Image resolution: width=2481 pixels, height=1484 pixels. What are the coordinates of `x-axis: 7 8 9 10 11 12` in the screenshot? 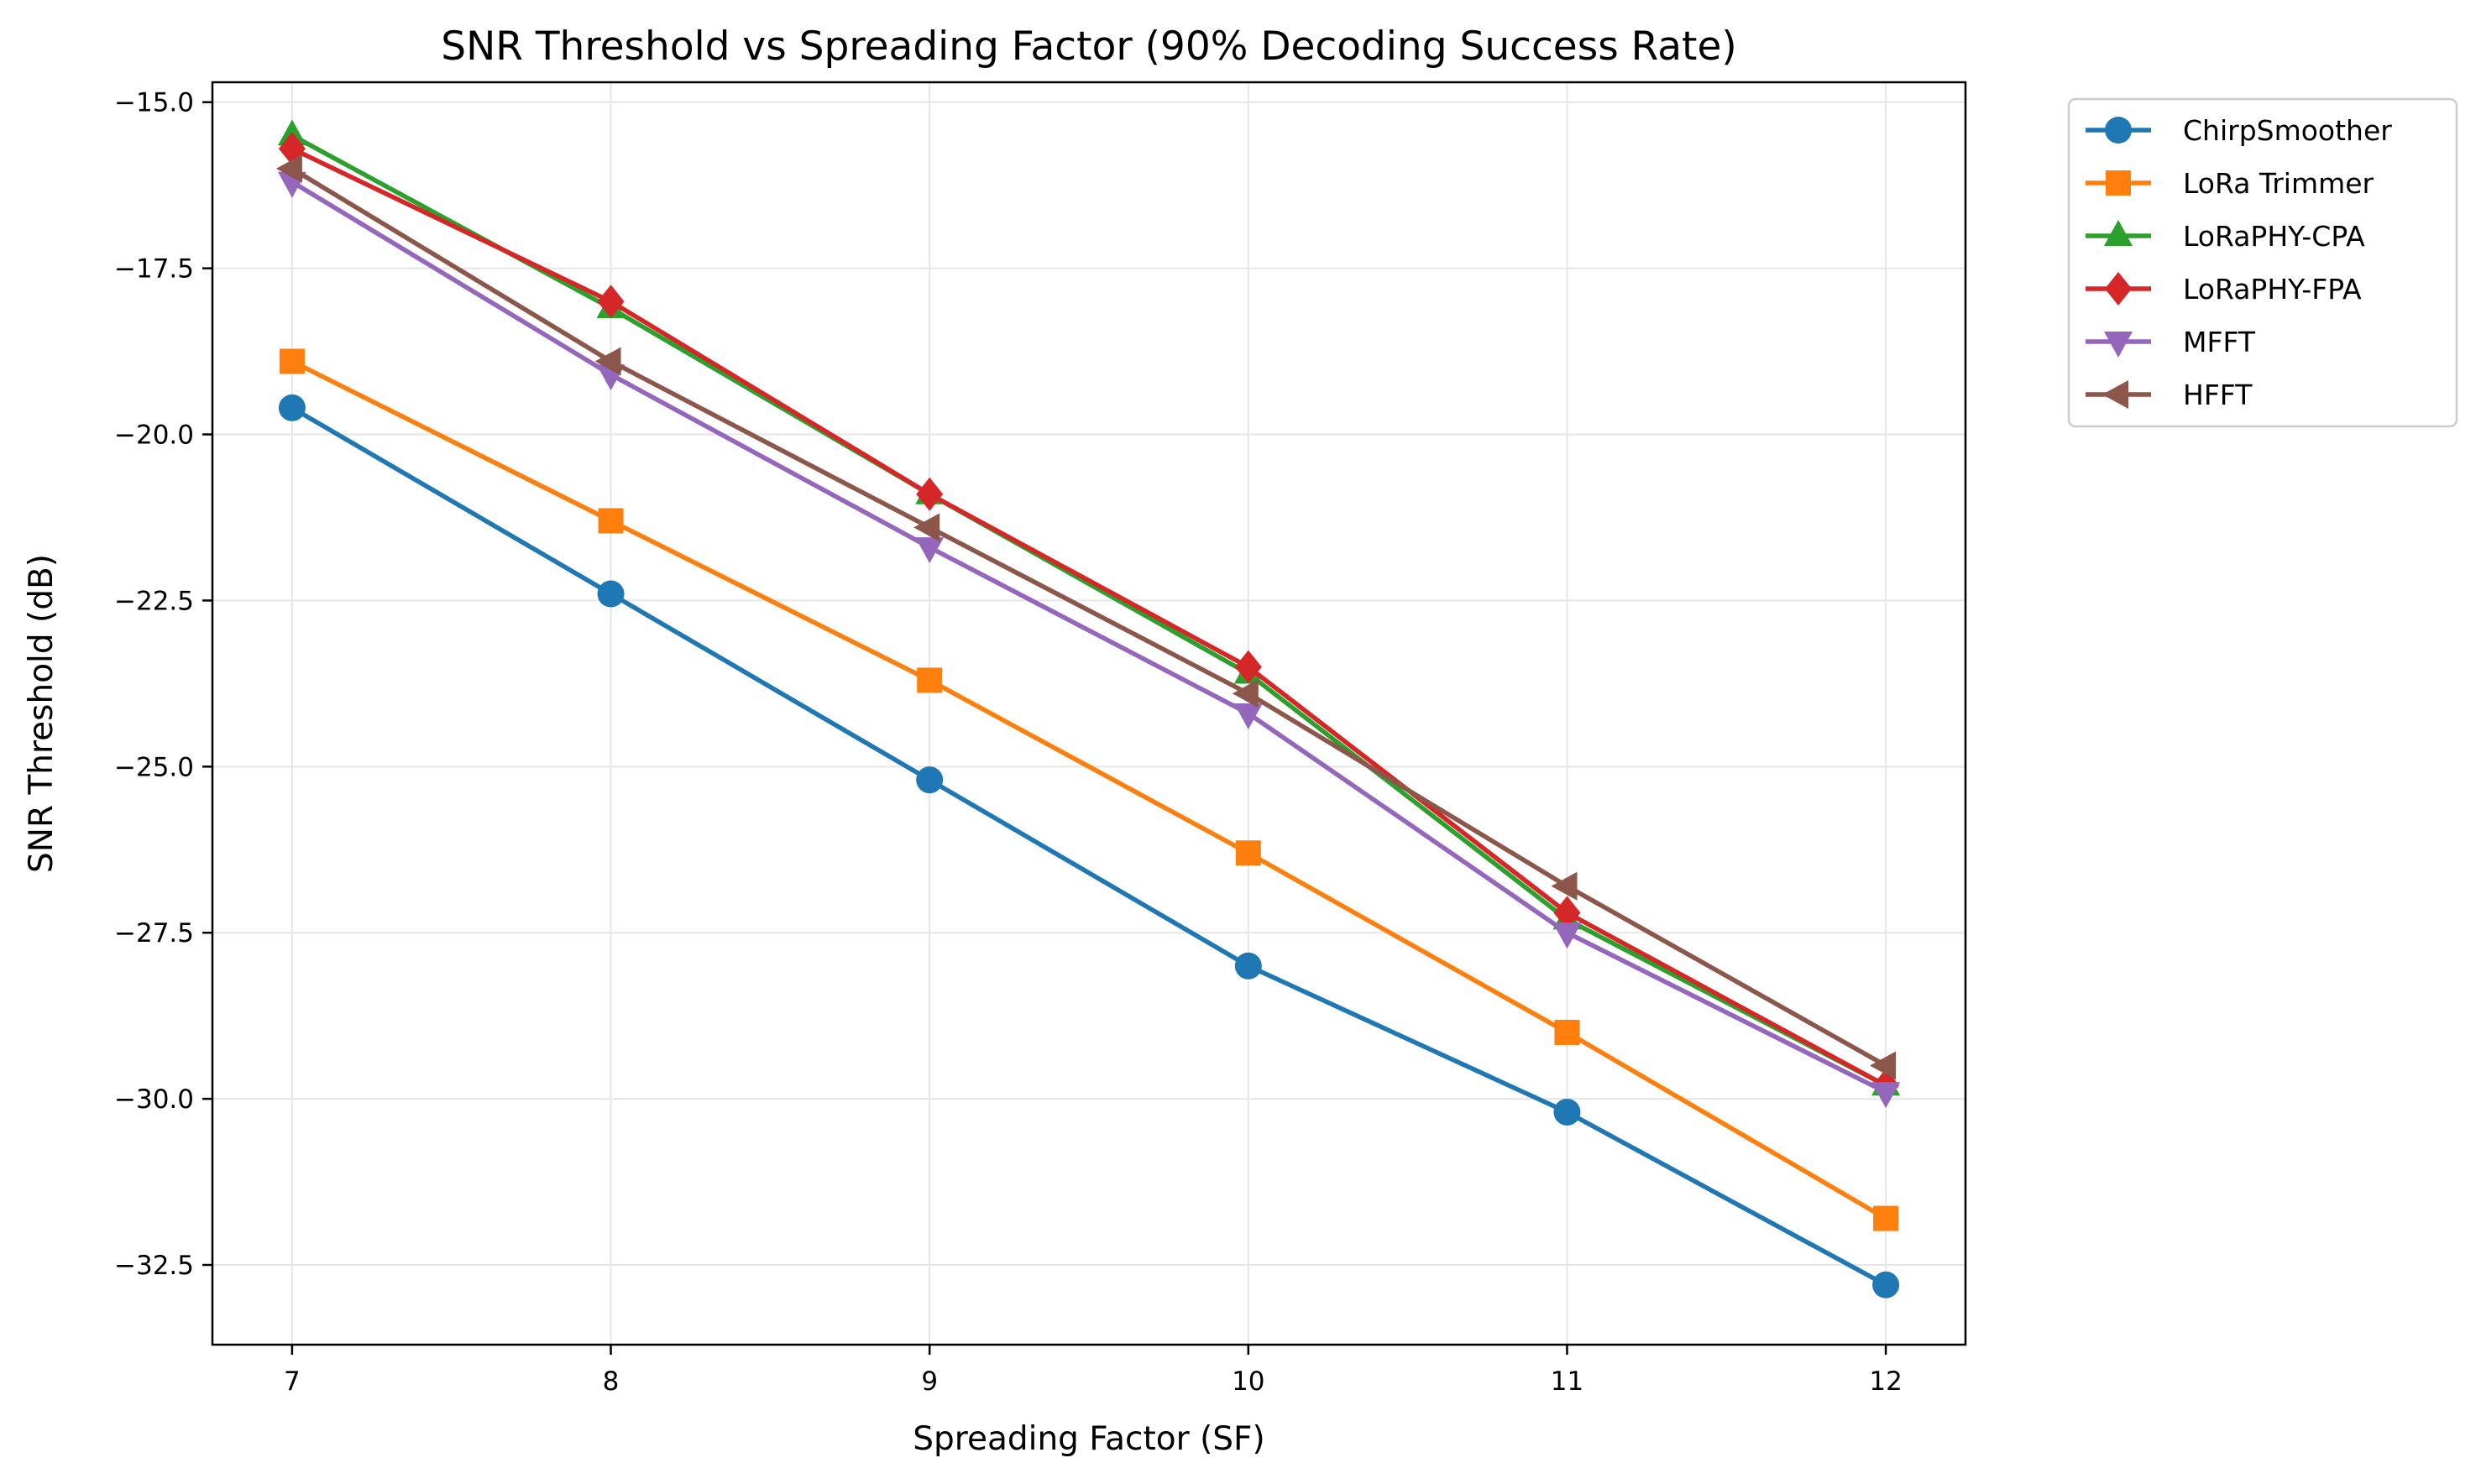 It's located at (1093, 1371).